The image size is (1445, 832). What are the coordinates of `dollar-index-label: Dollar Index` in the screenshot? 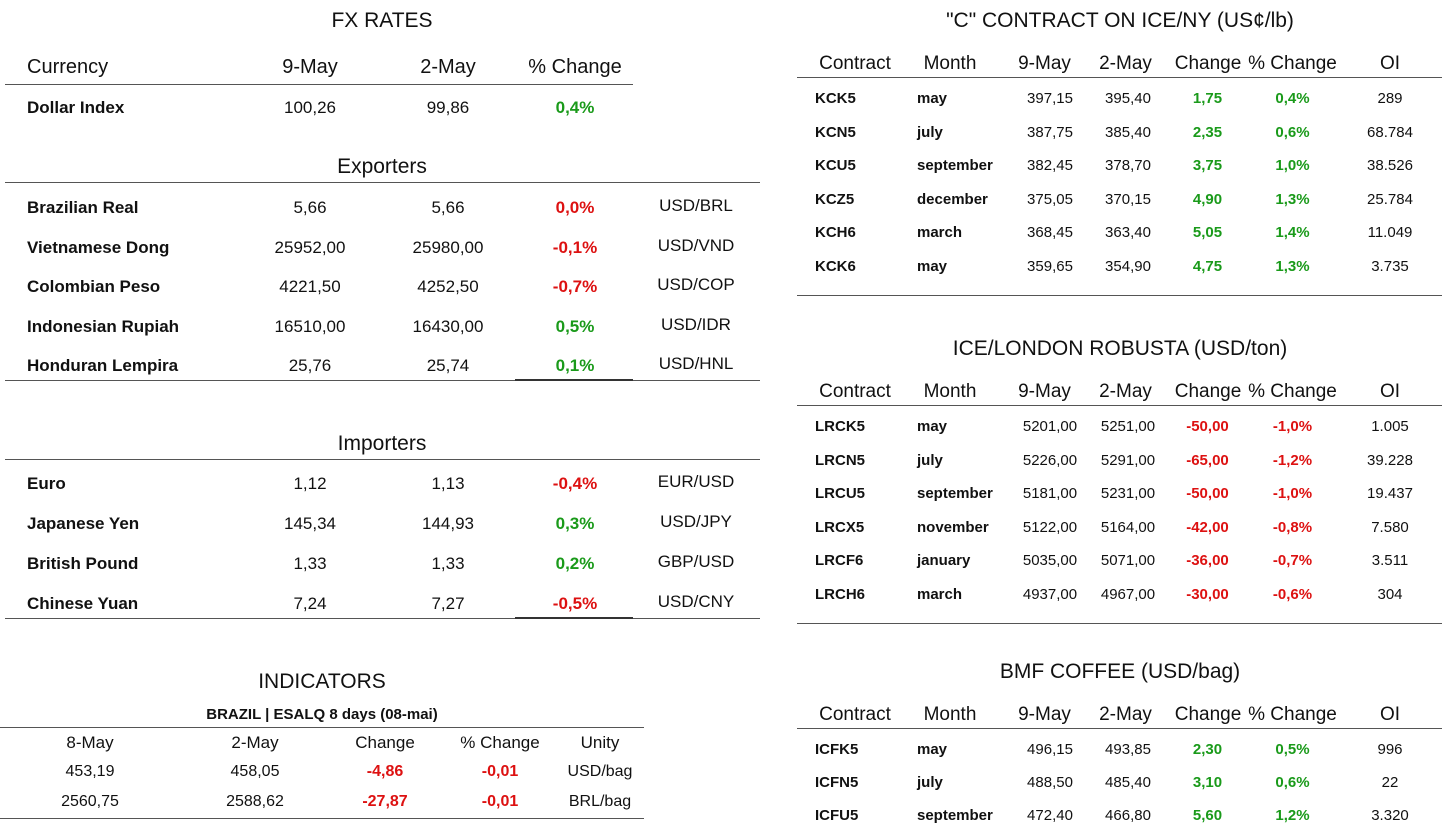 It's located at (76, 107).